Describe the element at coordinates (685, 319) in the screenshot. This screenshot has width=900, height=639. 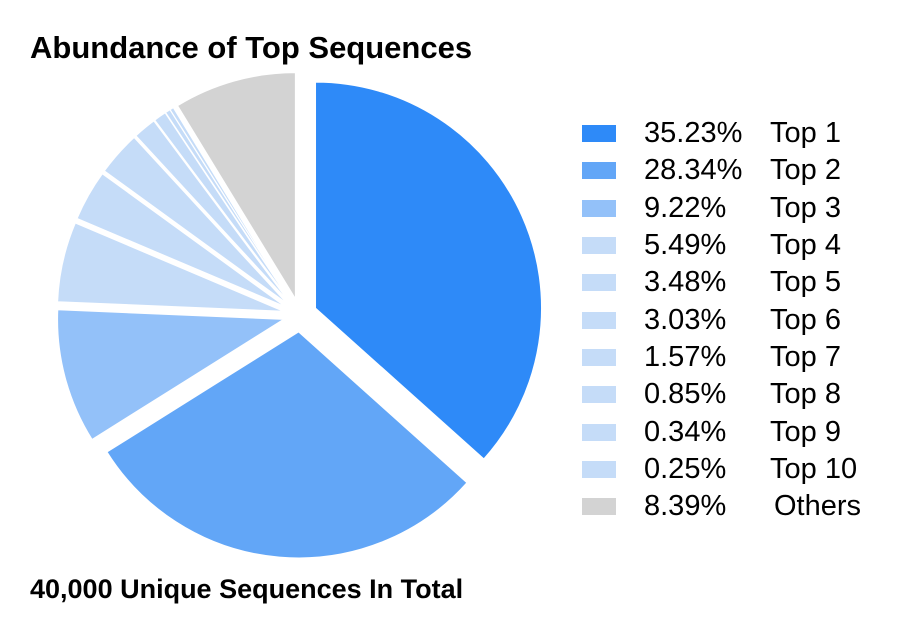
I see `legend-percent: 3.03%` at that location.